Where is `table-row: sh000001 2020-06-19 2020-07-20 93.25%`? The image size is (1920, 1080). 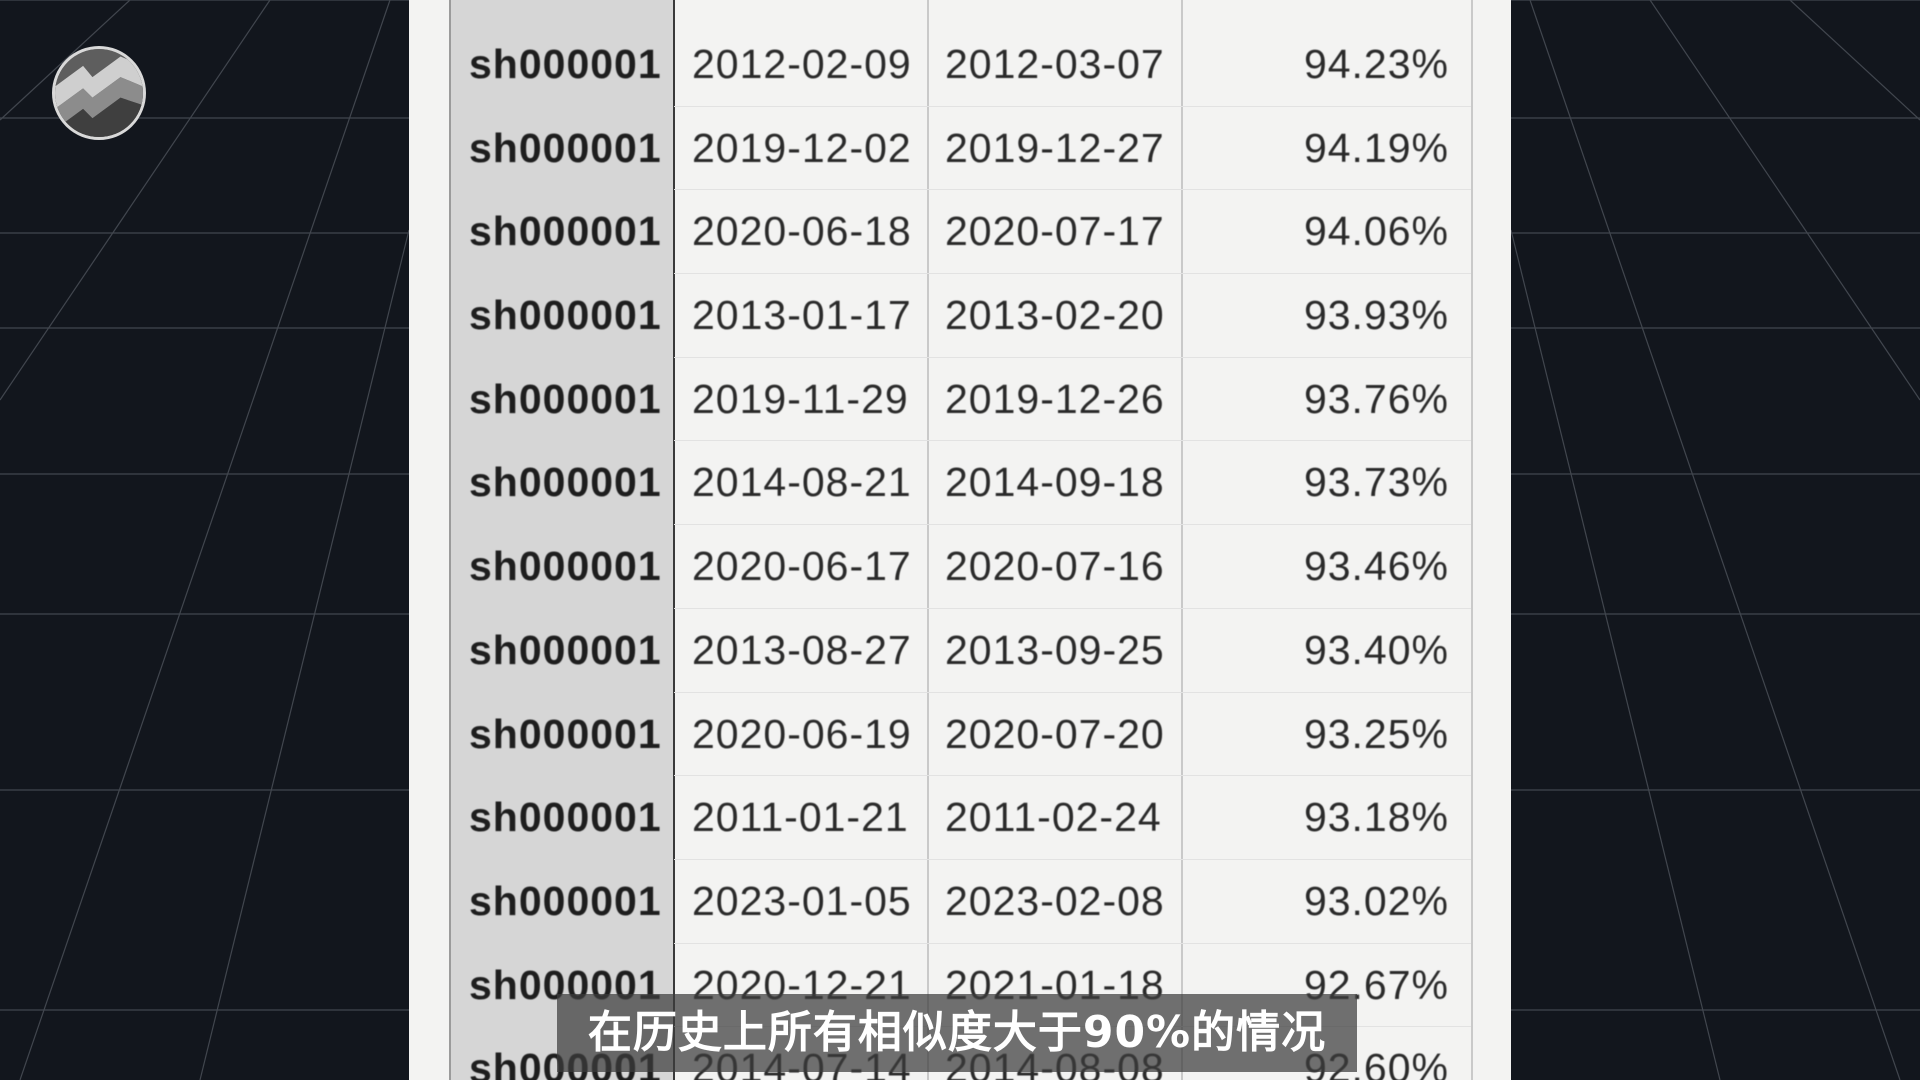
table-row: sh000001 2020-06-19 2020-07-20 93.25% is located at coordinates (960, 735).